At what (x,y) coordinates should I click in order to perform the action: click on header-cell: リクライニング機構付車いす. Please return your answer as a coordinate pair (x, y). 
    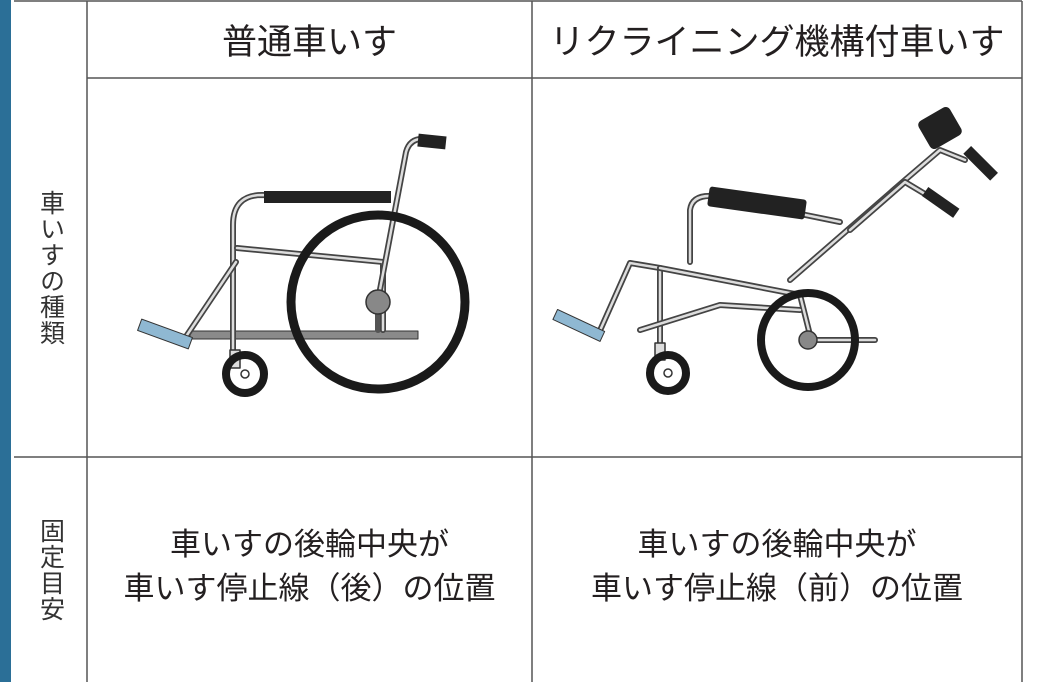
    Looking at the image, I should click on (777, 43).